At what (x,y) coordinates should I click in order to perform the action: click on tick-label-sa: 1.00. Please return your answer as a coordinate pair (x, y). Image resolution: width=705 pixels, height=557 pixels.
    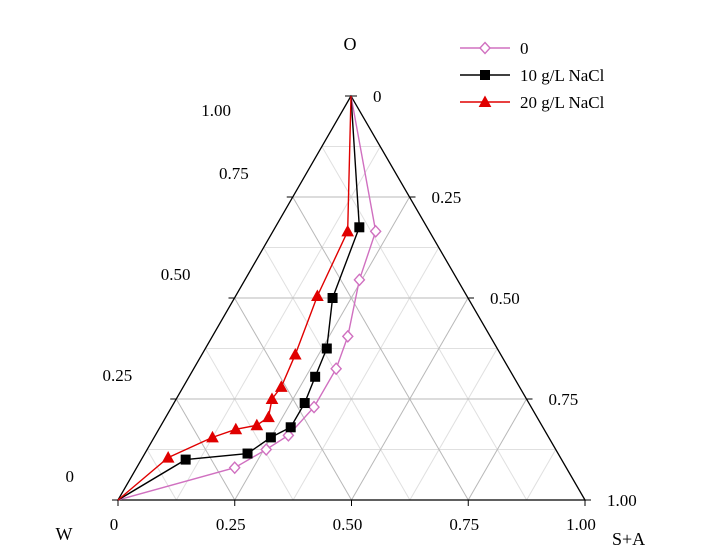
    Looking at the image, I should click on (622, 500).